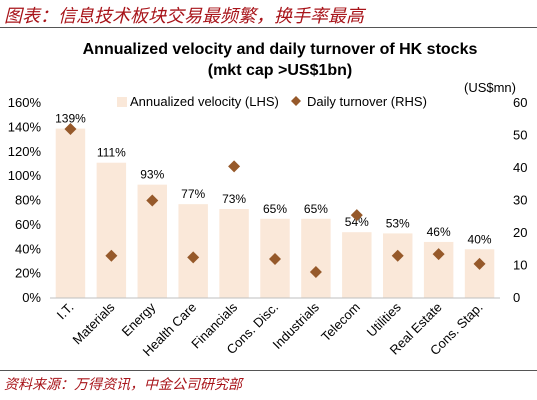 The height and width of the screenshot is (400, 537). Describe the element at coordinates (384, 319) in the screenshot. I see `x-tick-label: Utilities` at that location.